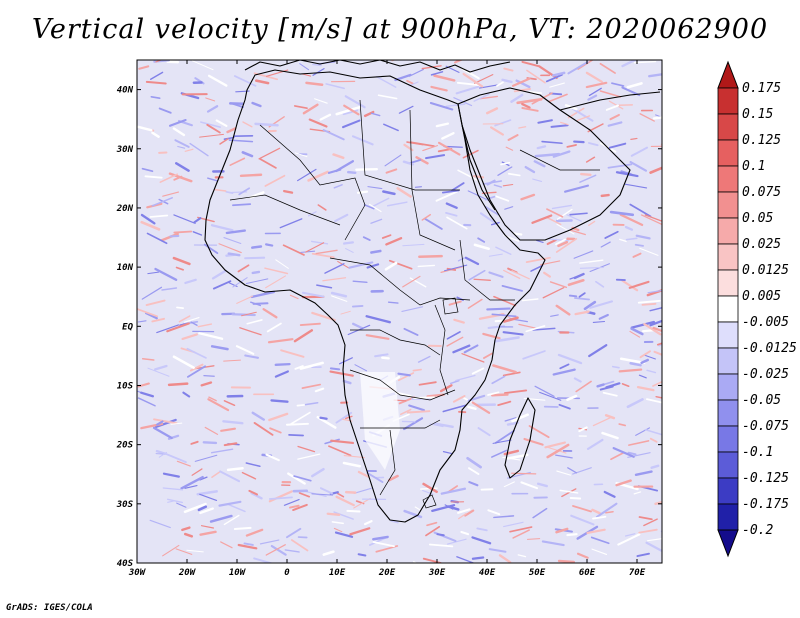 The height and width of the screenshot is (618, 800). Describe the element at coordinates (429, 501) in the screenshot. I see `lesotho` at that location.